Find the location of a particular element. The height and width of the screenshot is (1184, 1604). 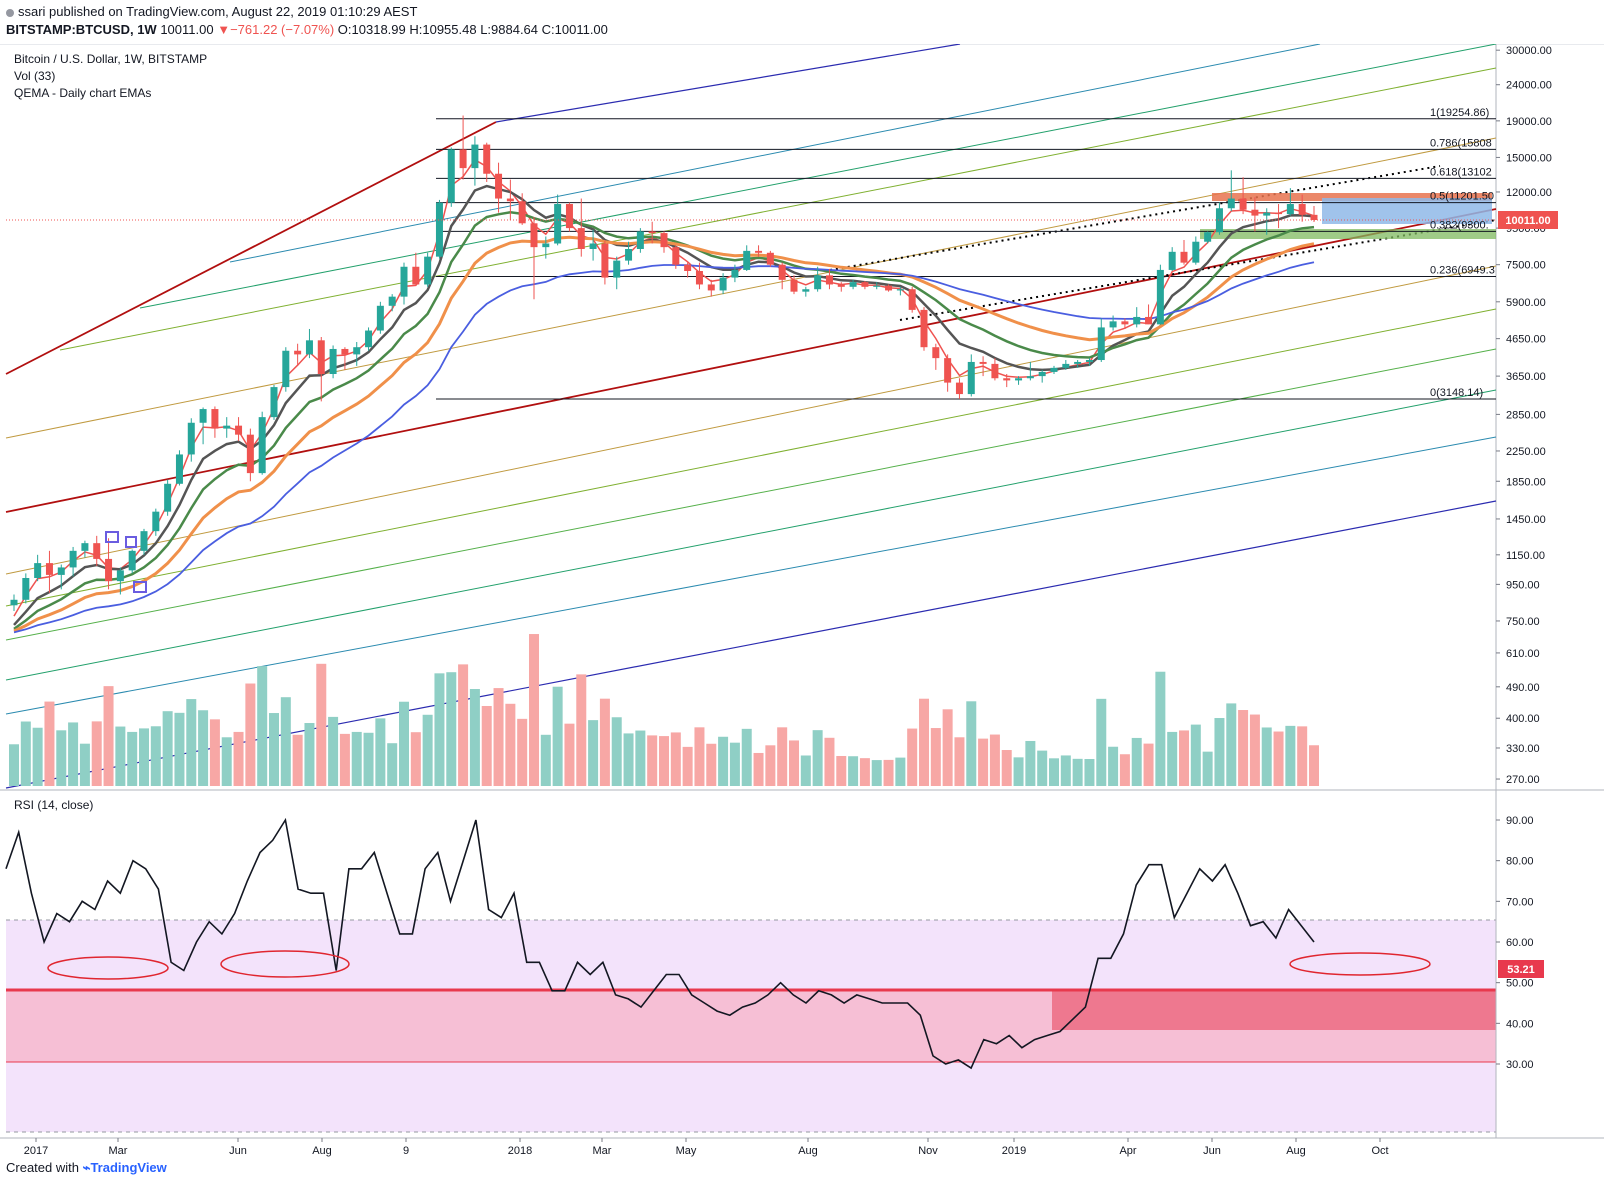

fib-level-label: 0(3148.14) is located at coordinates (1456, 393).